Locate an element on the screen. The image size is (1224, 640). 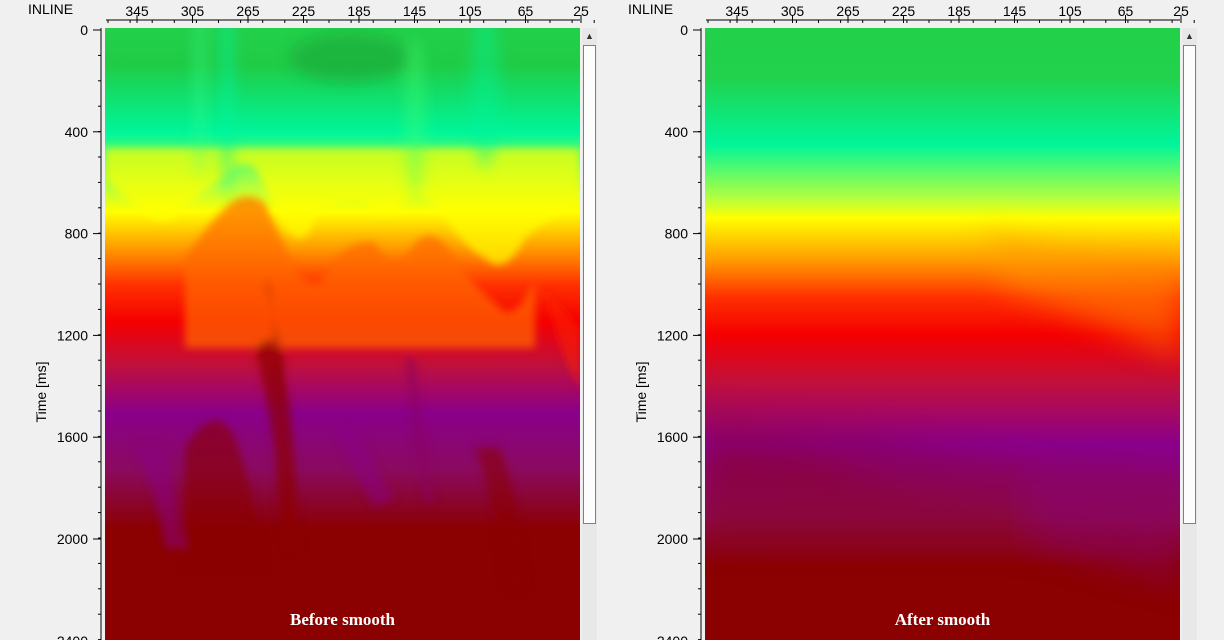
panel-caption: Before smooth is located at coordinates (342, 619).